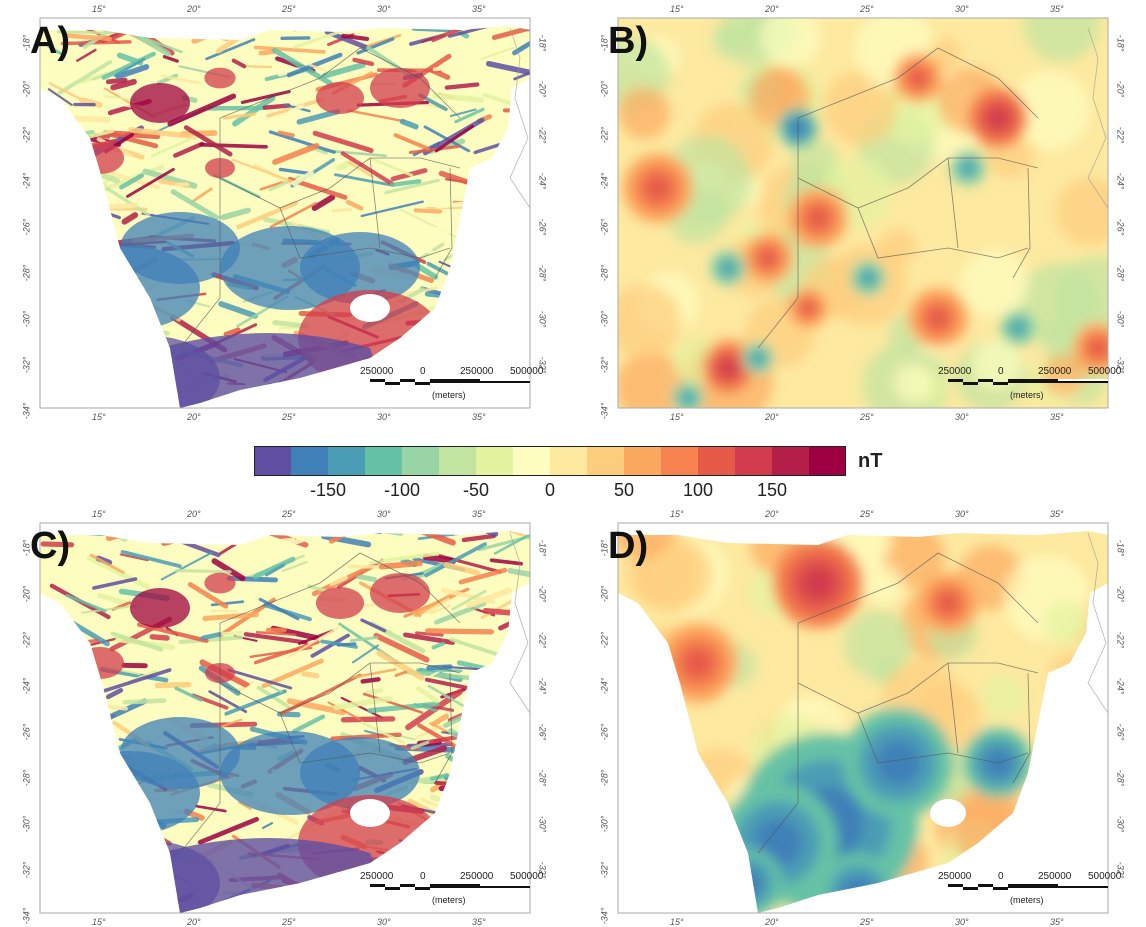 This screenshot has width=1146, height=927. What do you see at coordinates (677, 922) in the screenshot?
I see `longitude-tick-label: 15°` at bounding box center [677, 922].